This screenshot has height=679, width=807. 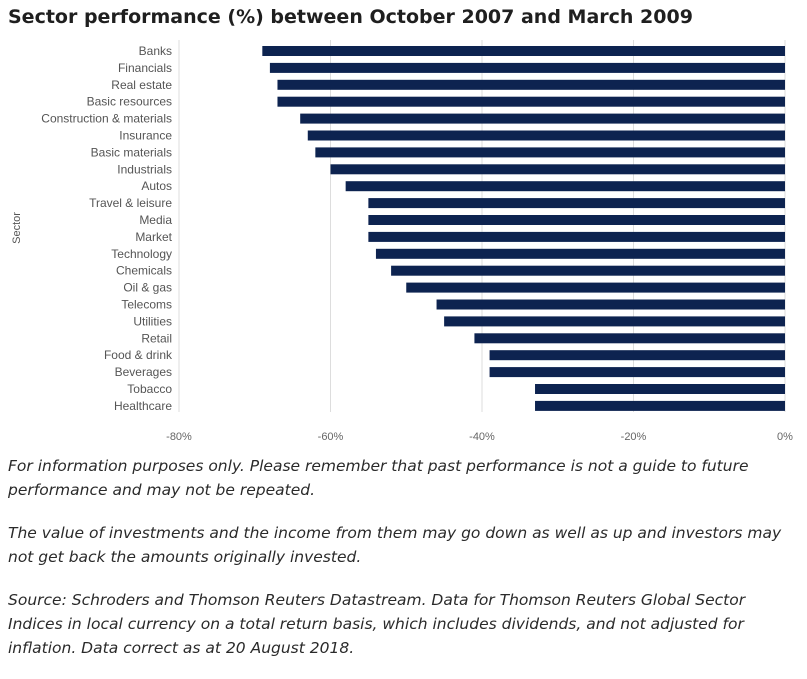 What do you see at coordinates (143, 406) in the screenshot?
I see `category-label: Healthcare` at bounding box center [143, 406].